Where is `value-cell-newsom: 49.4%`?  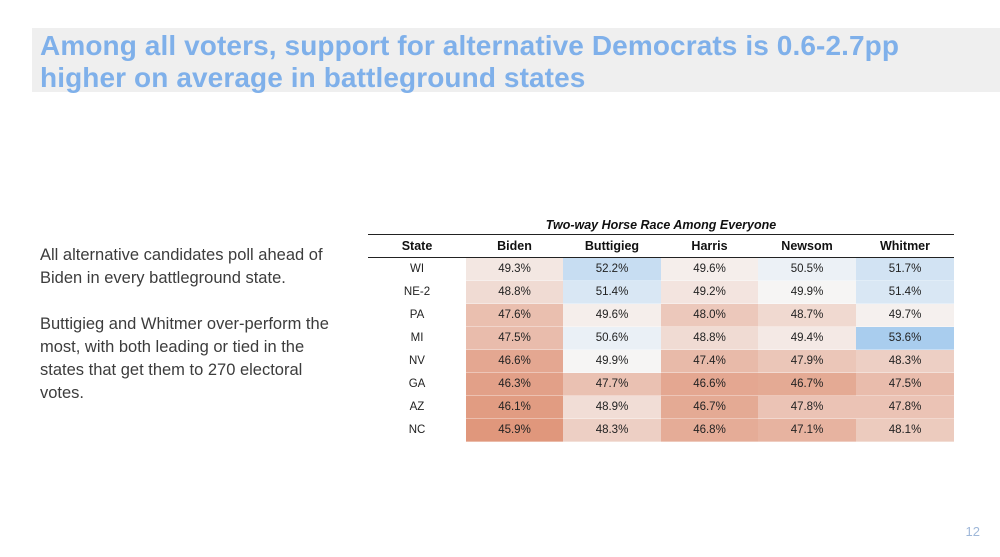
value-cell-newsom: 49.4% is located at coordinates (807, 338).